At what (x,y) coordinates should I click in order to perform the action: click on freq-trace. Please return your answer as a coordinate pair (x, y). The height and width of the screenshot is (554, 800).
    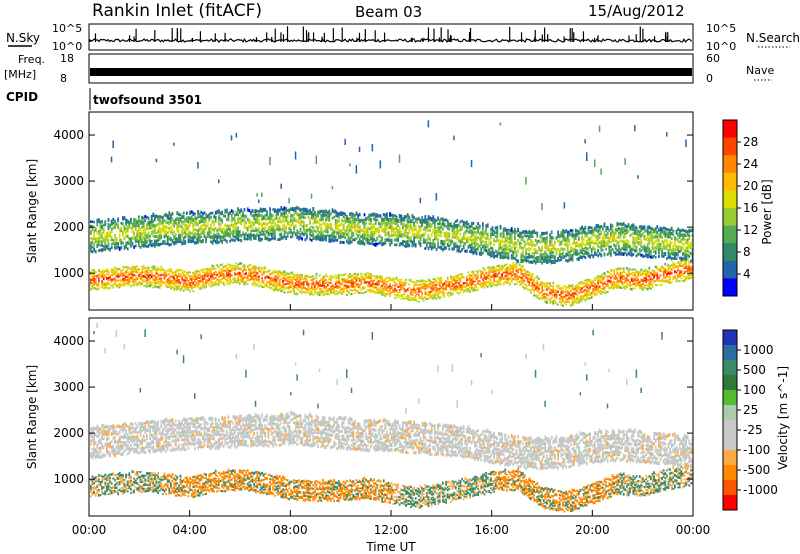
    Looking at the image, I should click on (391, 72).